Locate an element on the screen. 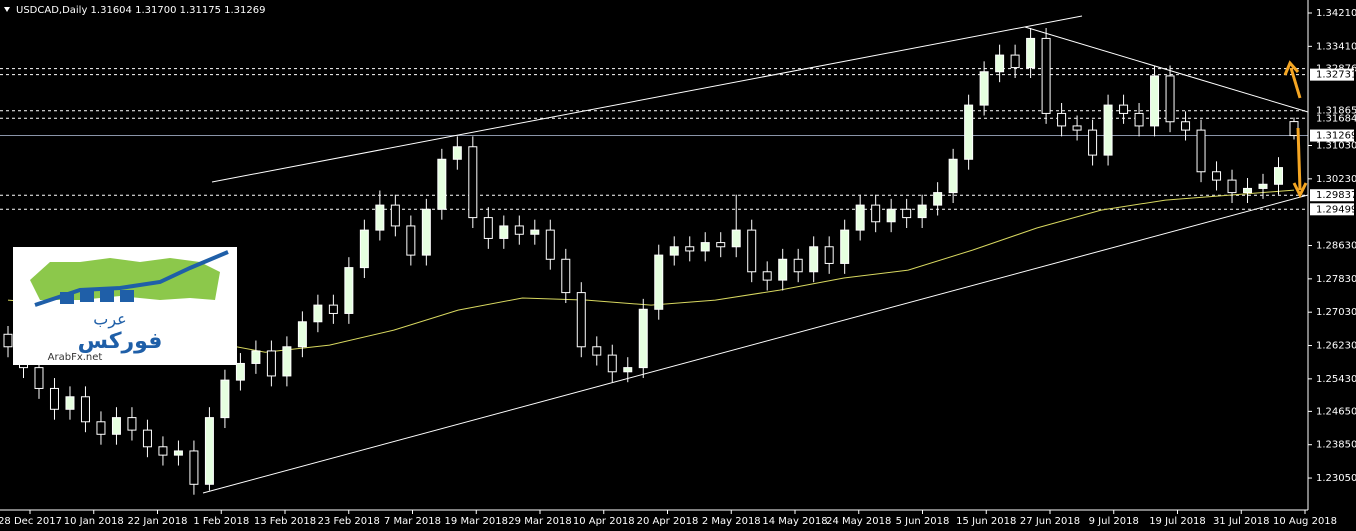 This screenshot has height=531, width=1356. trend-line is located at coordinates (1166, 69).